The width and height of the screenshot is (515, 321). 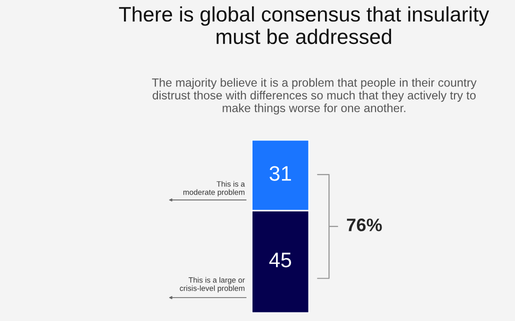 What do you see at coordinates (314, 96) in the screenshot?
I see `chart-subtitle: The majority believe it is a problem that people in their country distrust those with differences so much that they actively try to make things worse for one another.` at bounding box center [314, 96].